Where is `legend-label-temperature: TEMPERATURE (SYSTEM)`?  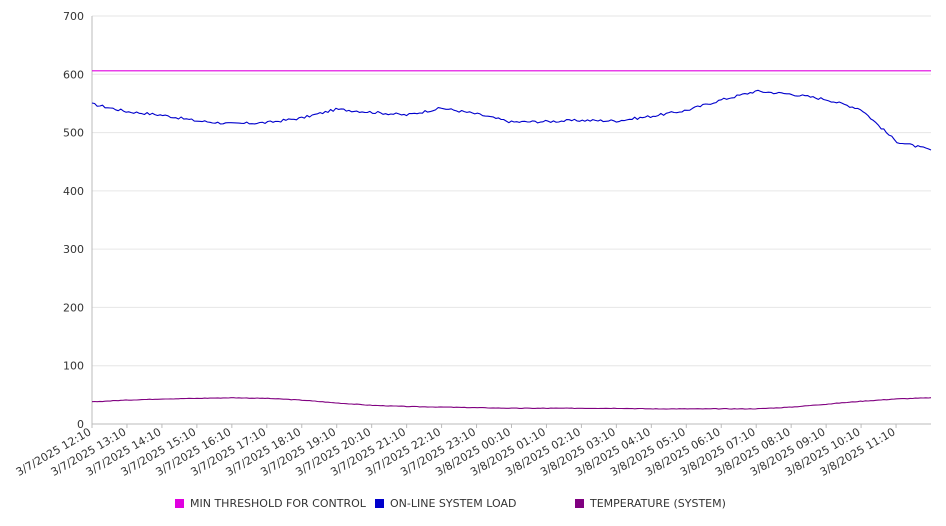
legend-label-temperature: TEMPERATURE (SYSTEM) is located at coordinates (658, 503).